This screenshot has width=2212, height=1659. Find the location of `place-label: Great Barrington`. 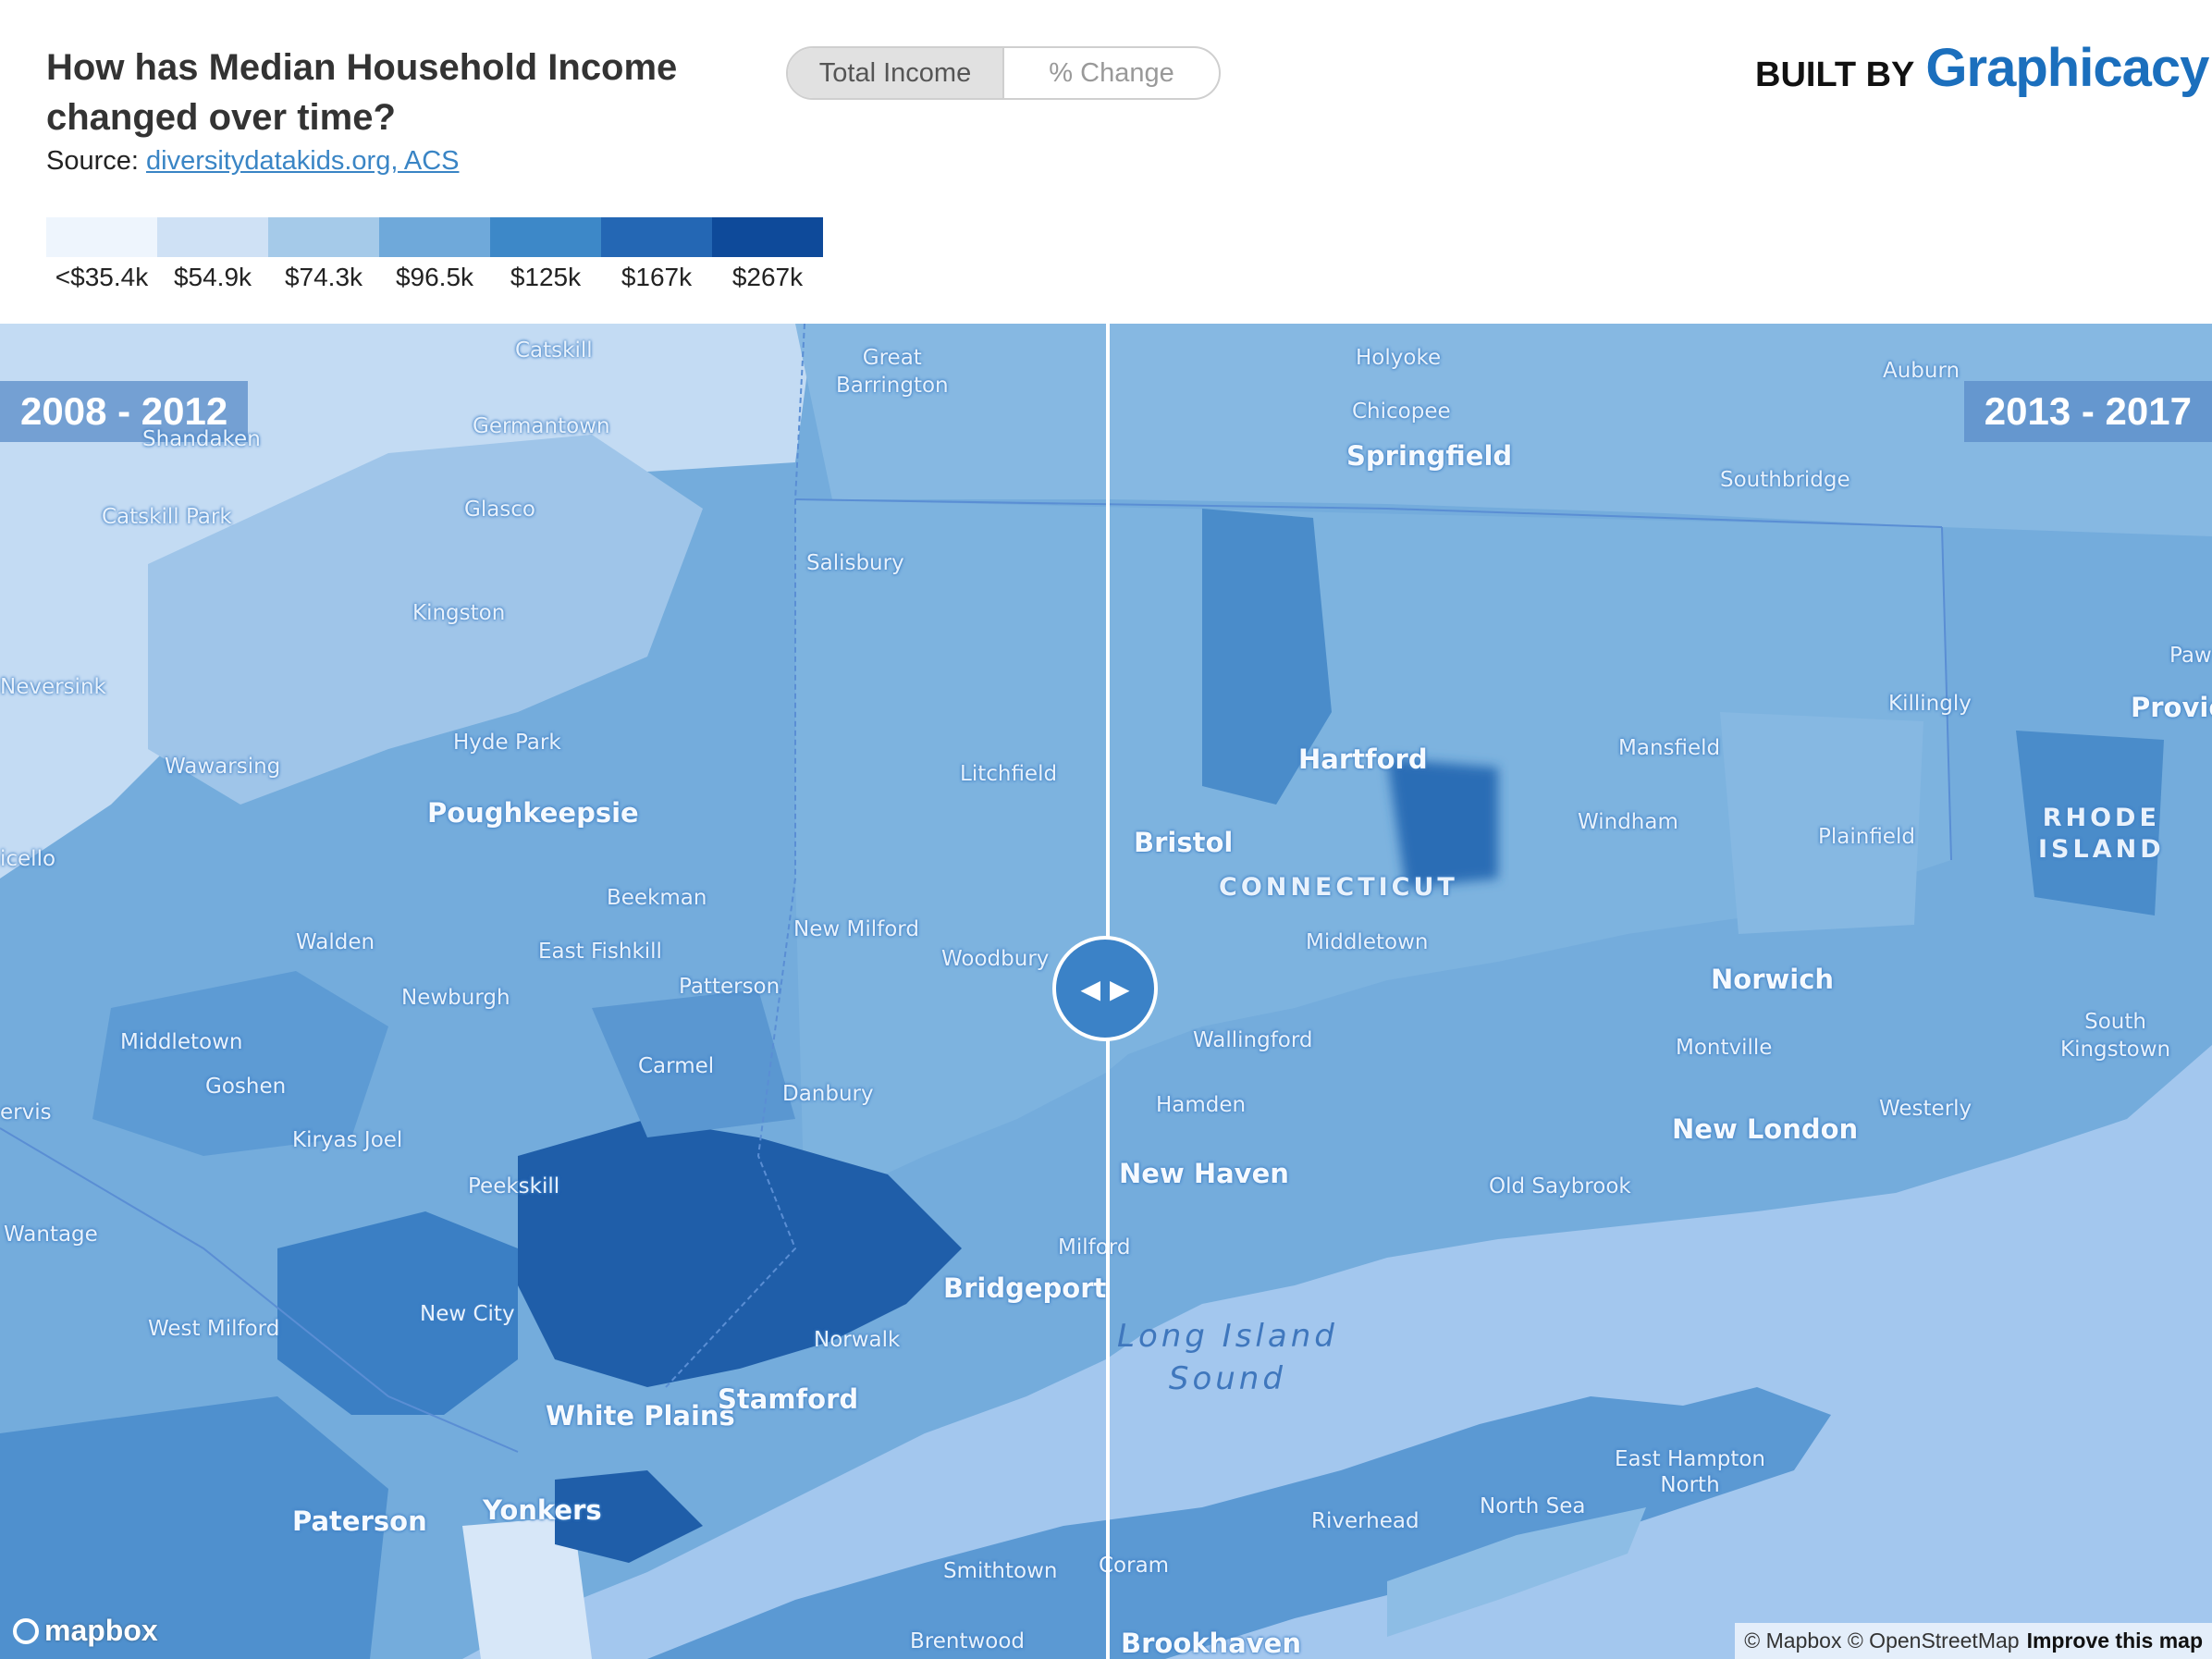

place-label: Great Barrington is located at coordinates (893, 372).